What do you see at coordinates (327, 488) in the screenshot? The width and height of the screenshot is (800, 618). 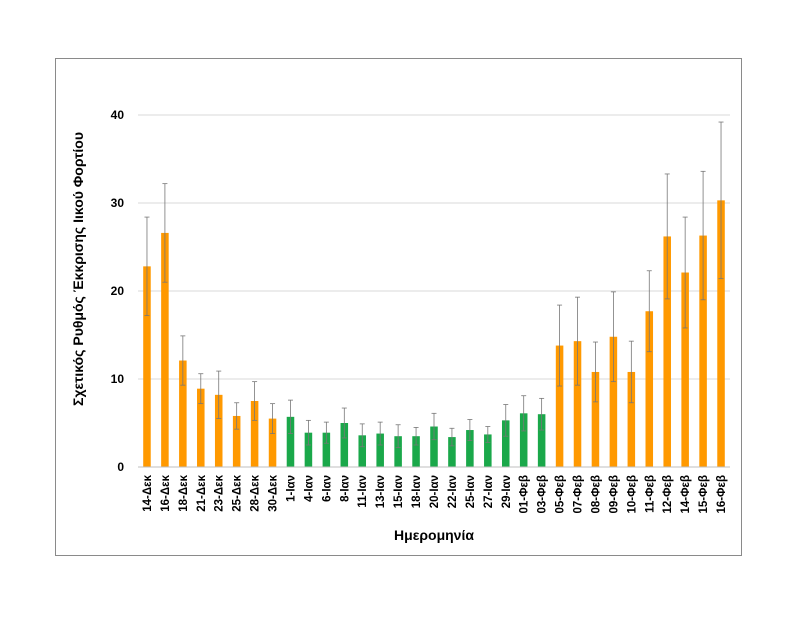 I see `x-tick-label: 6-Ιαν` at bounding box center [327, 488].